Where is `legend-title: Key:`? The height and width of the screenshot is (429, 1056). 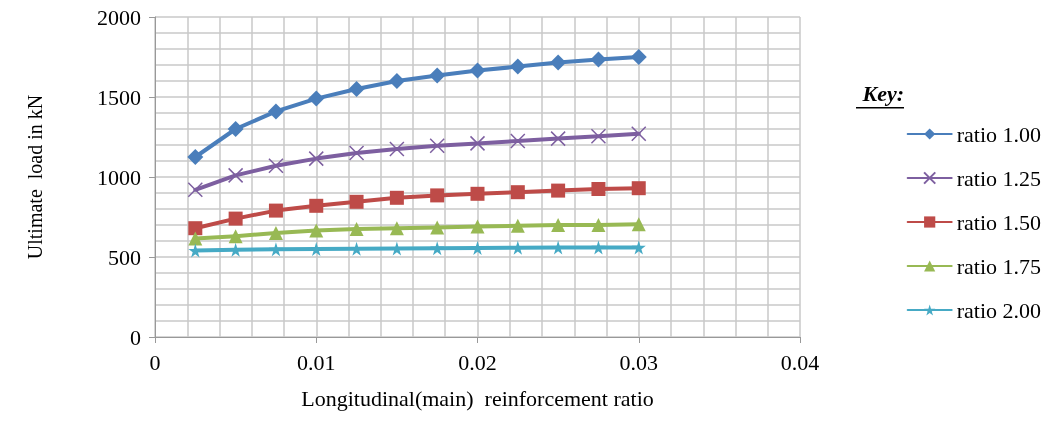 legend-title: Key: is located at coordinates (882, 93).